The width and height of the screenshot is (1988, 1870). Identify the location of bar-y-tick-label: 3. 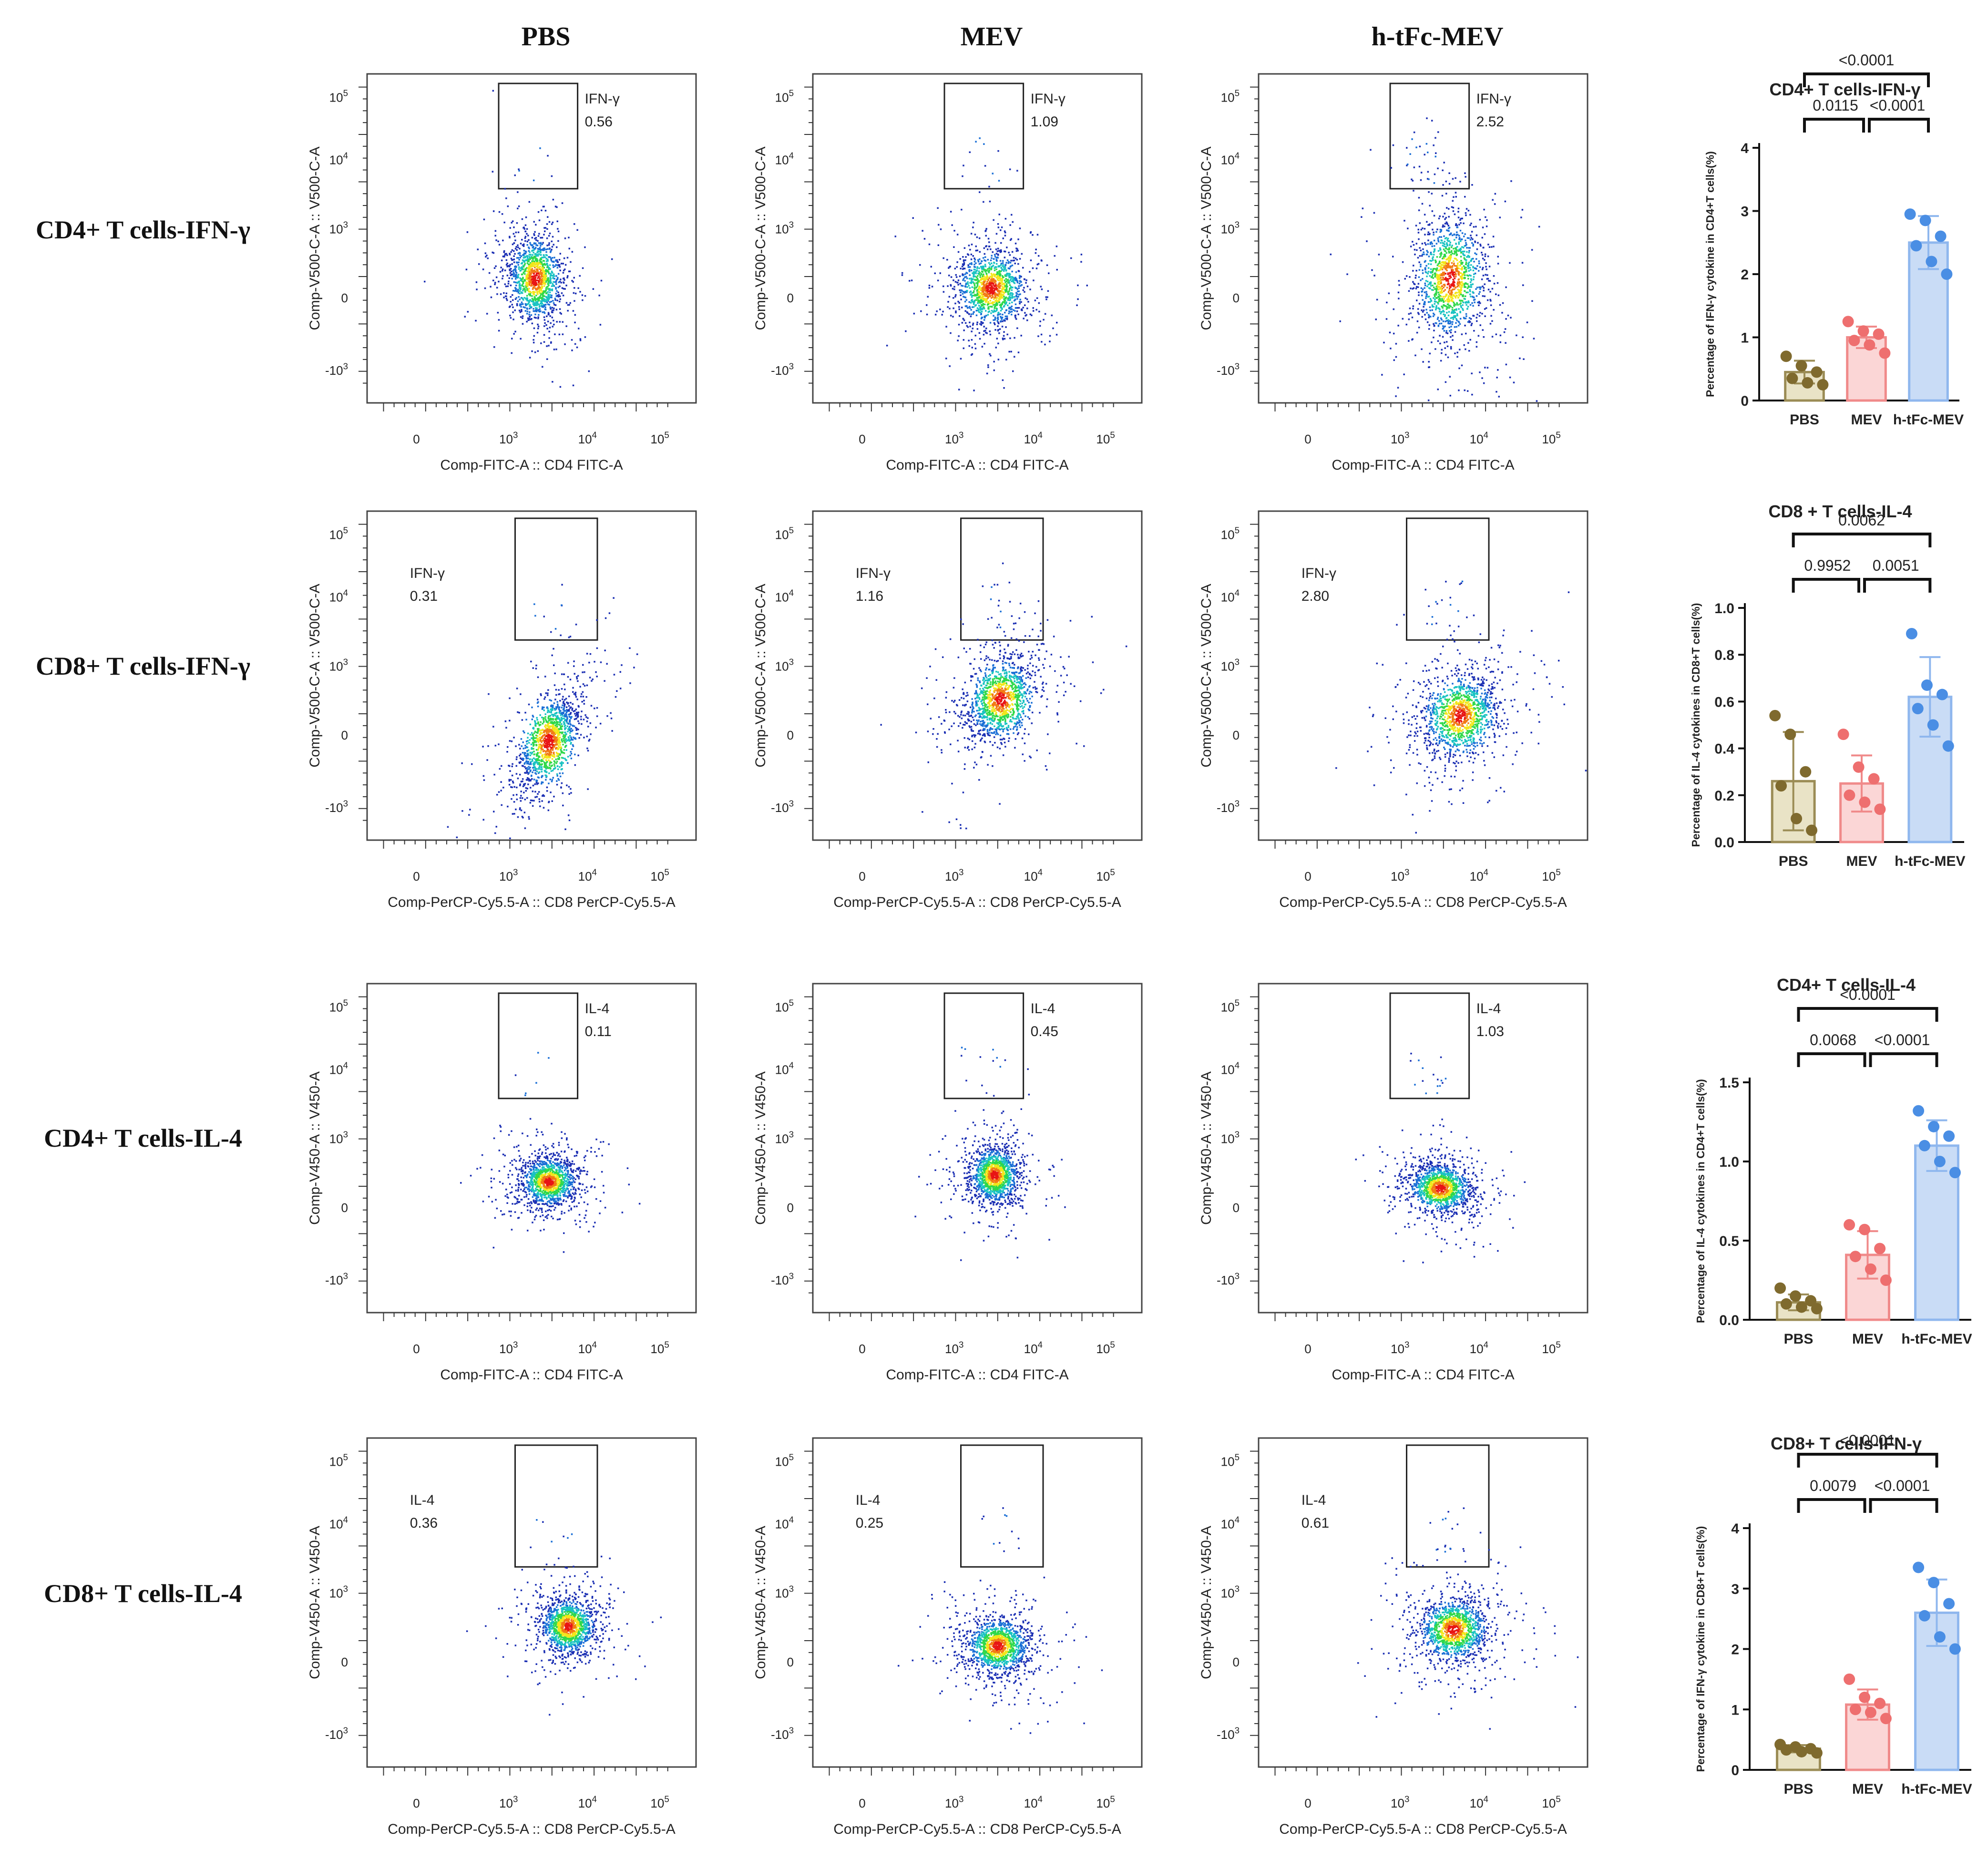
(1745, 212).